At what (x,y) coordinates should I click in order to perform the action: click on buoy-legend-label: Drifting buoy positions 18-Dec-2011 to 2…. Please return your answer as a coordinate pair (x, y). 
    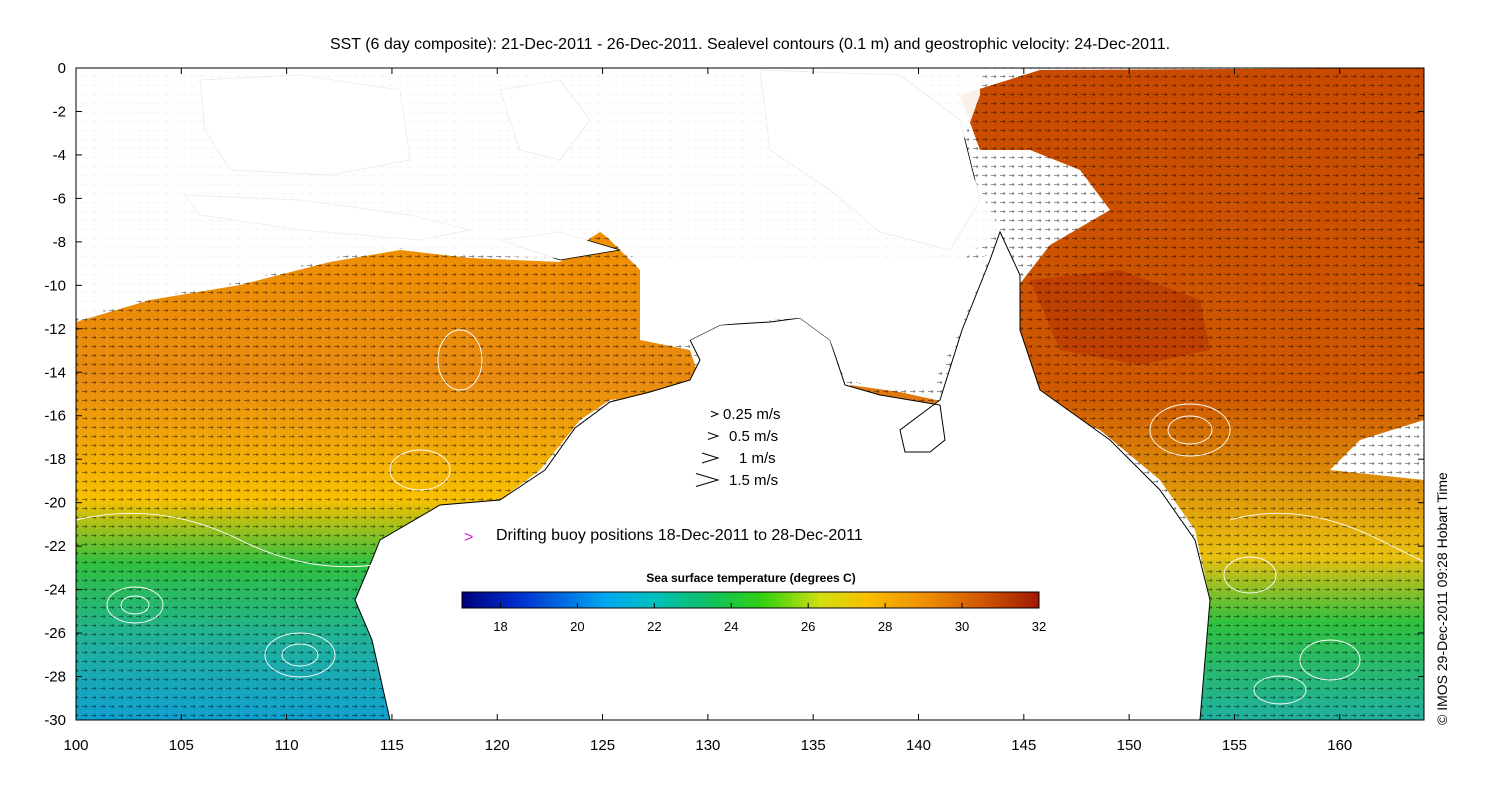
    Looking at the image, I should click on (679, 535).